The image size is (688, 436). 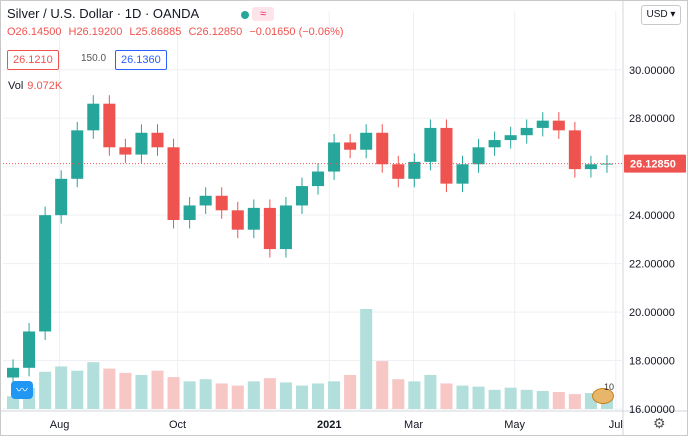 What do you see at coordinates (652, 362) in the screenshot?
I see `y-tick-label: 18.00000` at bounding box center [652, 362].